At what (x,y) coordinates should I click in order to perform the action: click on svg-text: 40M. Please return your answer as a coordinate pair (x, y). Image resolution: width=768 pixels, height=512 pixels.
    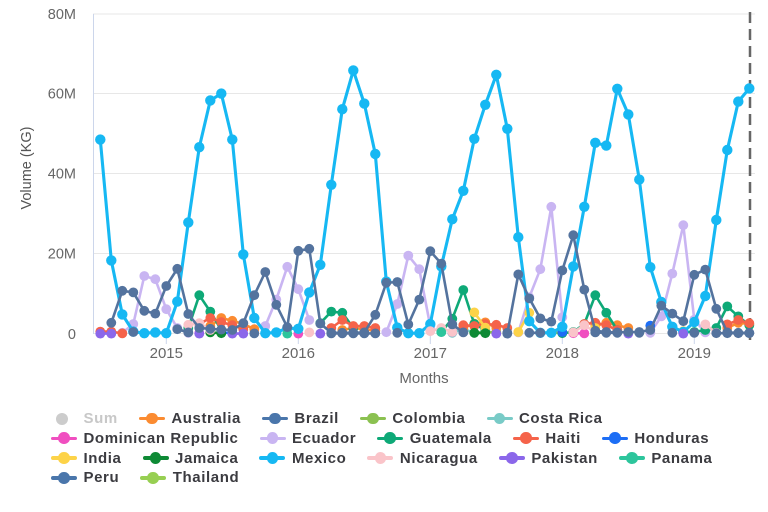
    Looking at the image, I should click on (62, 175).